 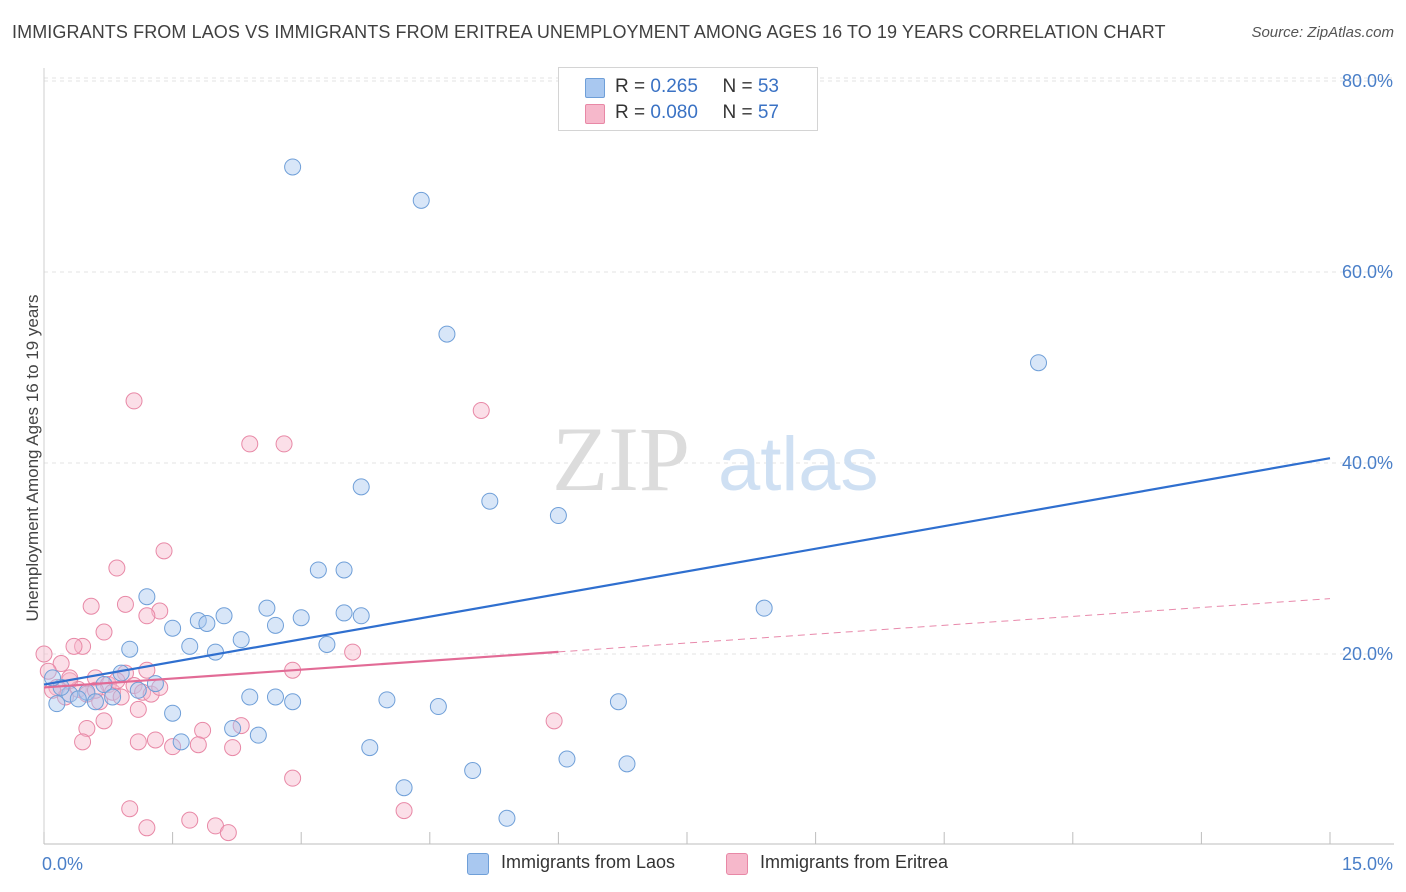 I want to click on watermark: ZIP atlas, so click(x=715, y=459).